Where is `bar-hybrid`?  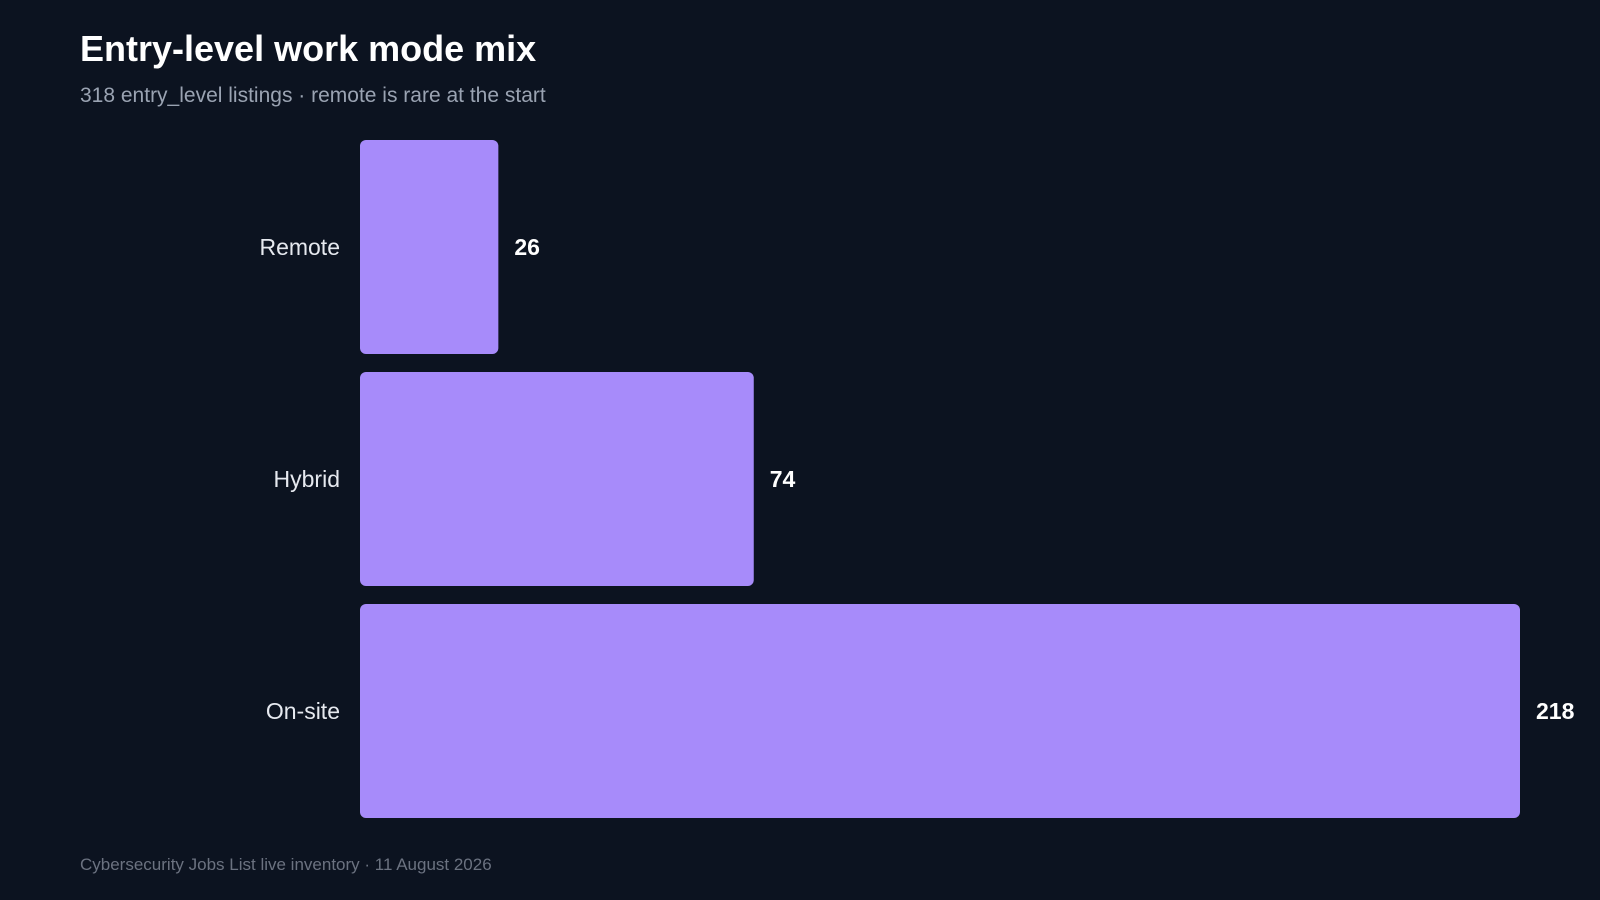 bar-hybrid is located at coordinates (557, 479).